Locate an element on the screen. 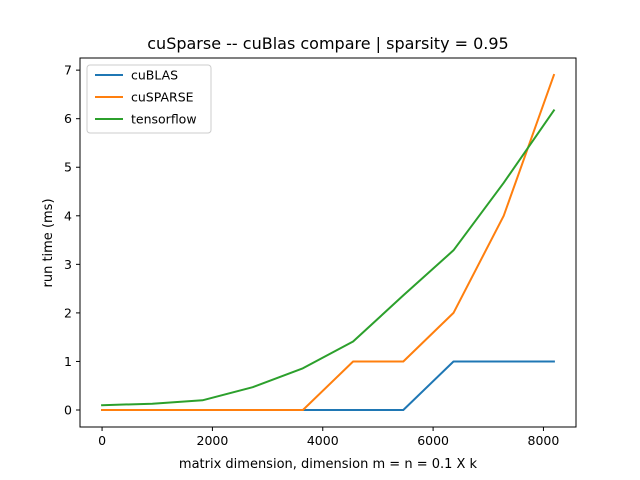  x-tick-label: 4000 is located at coordinates (323, 440).